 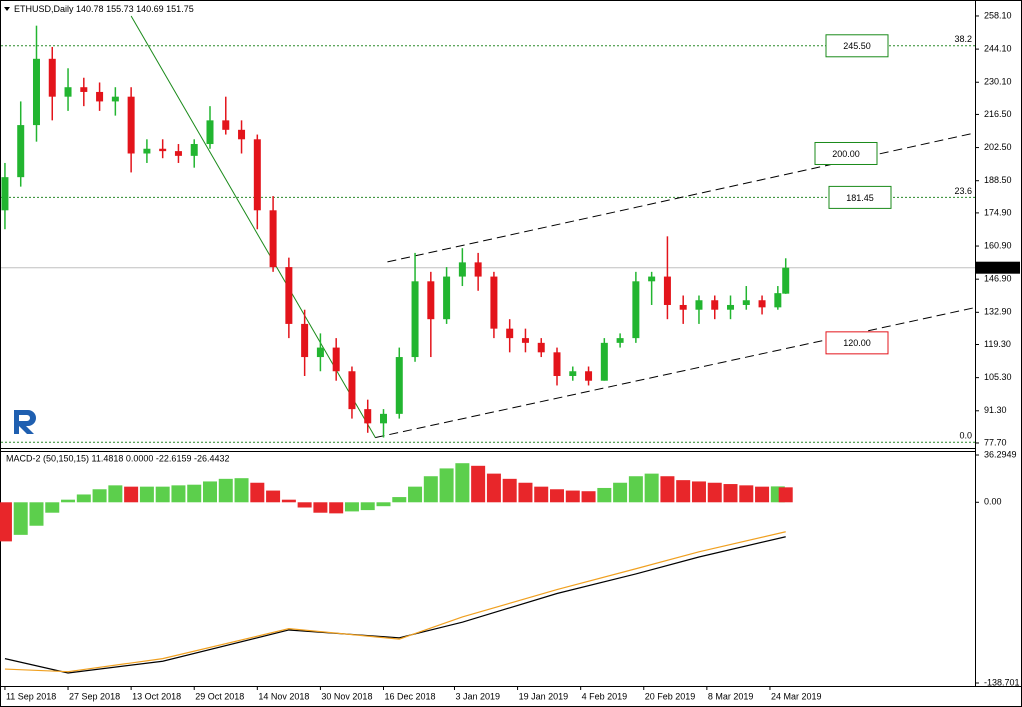 I want to click on header-high: 155.73, so click(x=120, y=9).